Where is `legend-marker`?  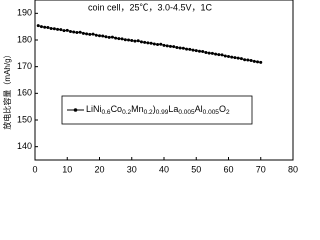 legend-marker is located at coordinates (75, 110).